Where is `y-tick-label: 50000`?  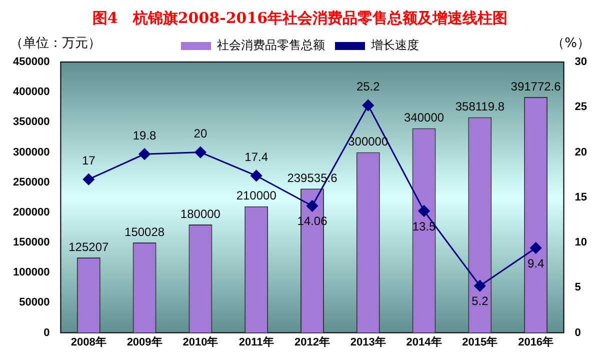
y-tick-label: 50000 is located at coordinates (34, 302).